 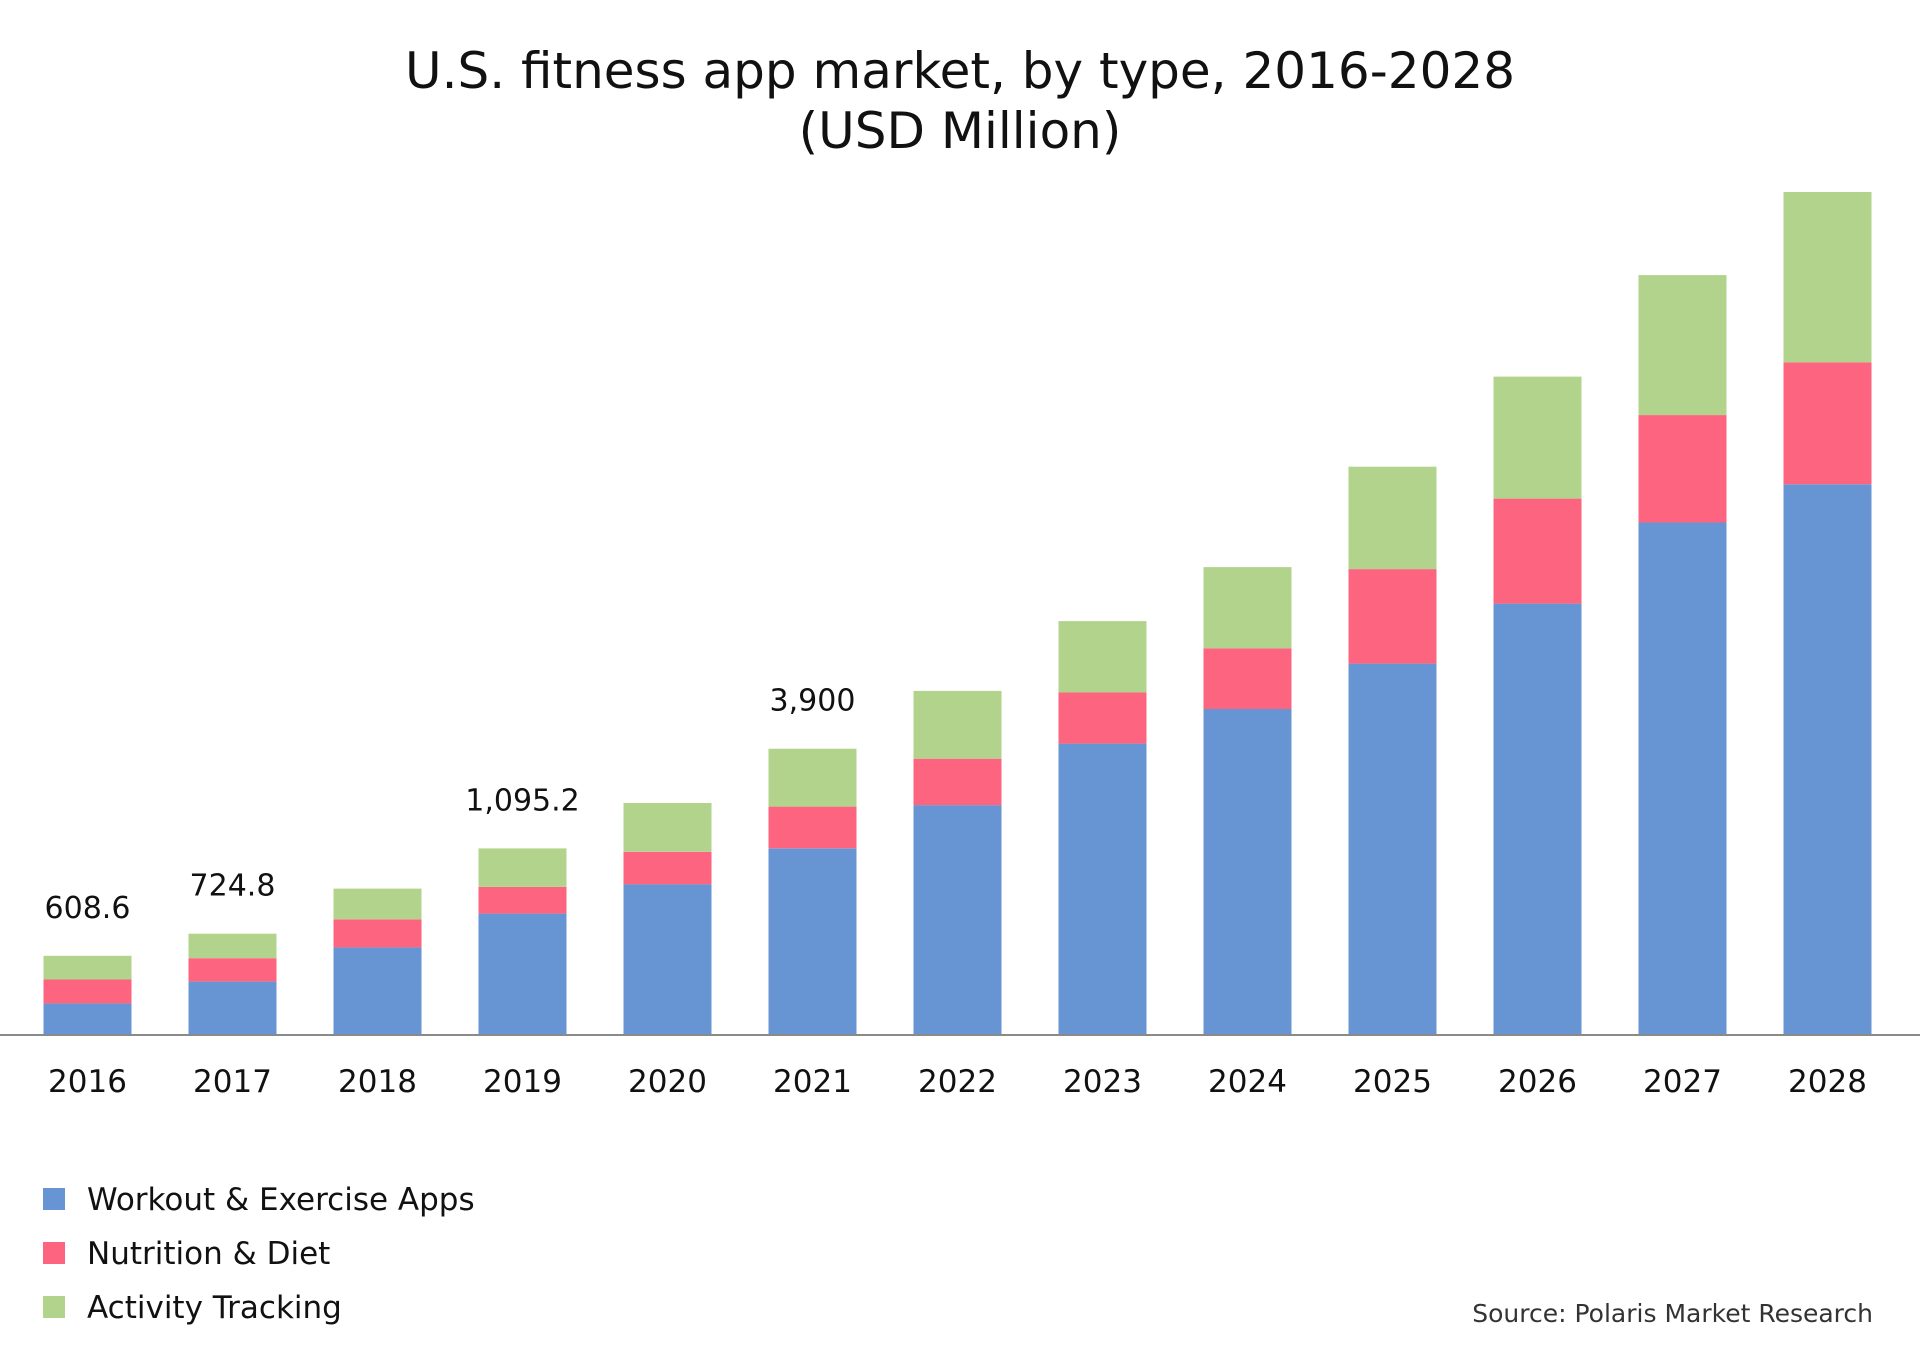 What do you see at coordinates (1102, 657) in the screenshot?
I see `bar-2023-activity-tracking` at bounding box center [1102, 657].